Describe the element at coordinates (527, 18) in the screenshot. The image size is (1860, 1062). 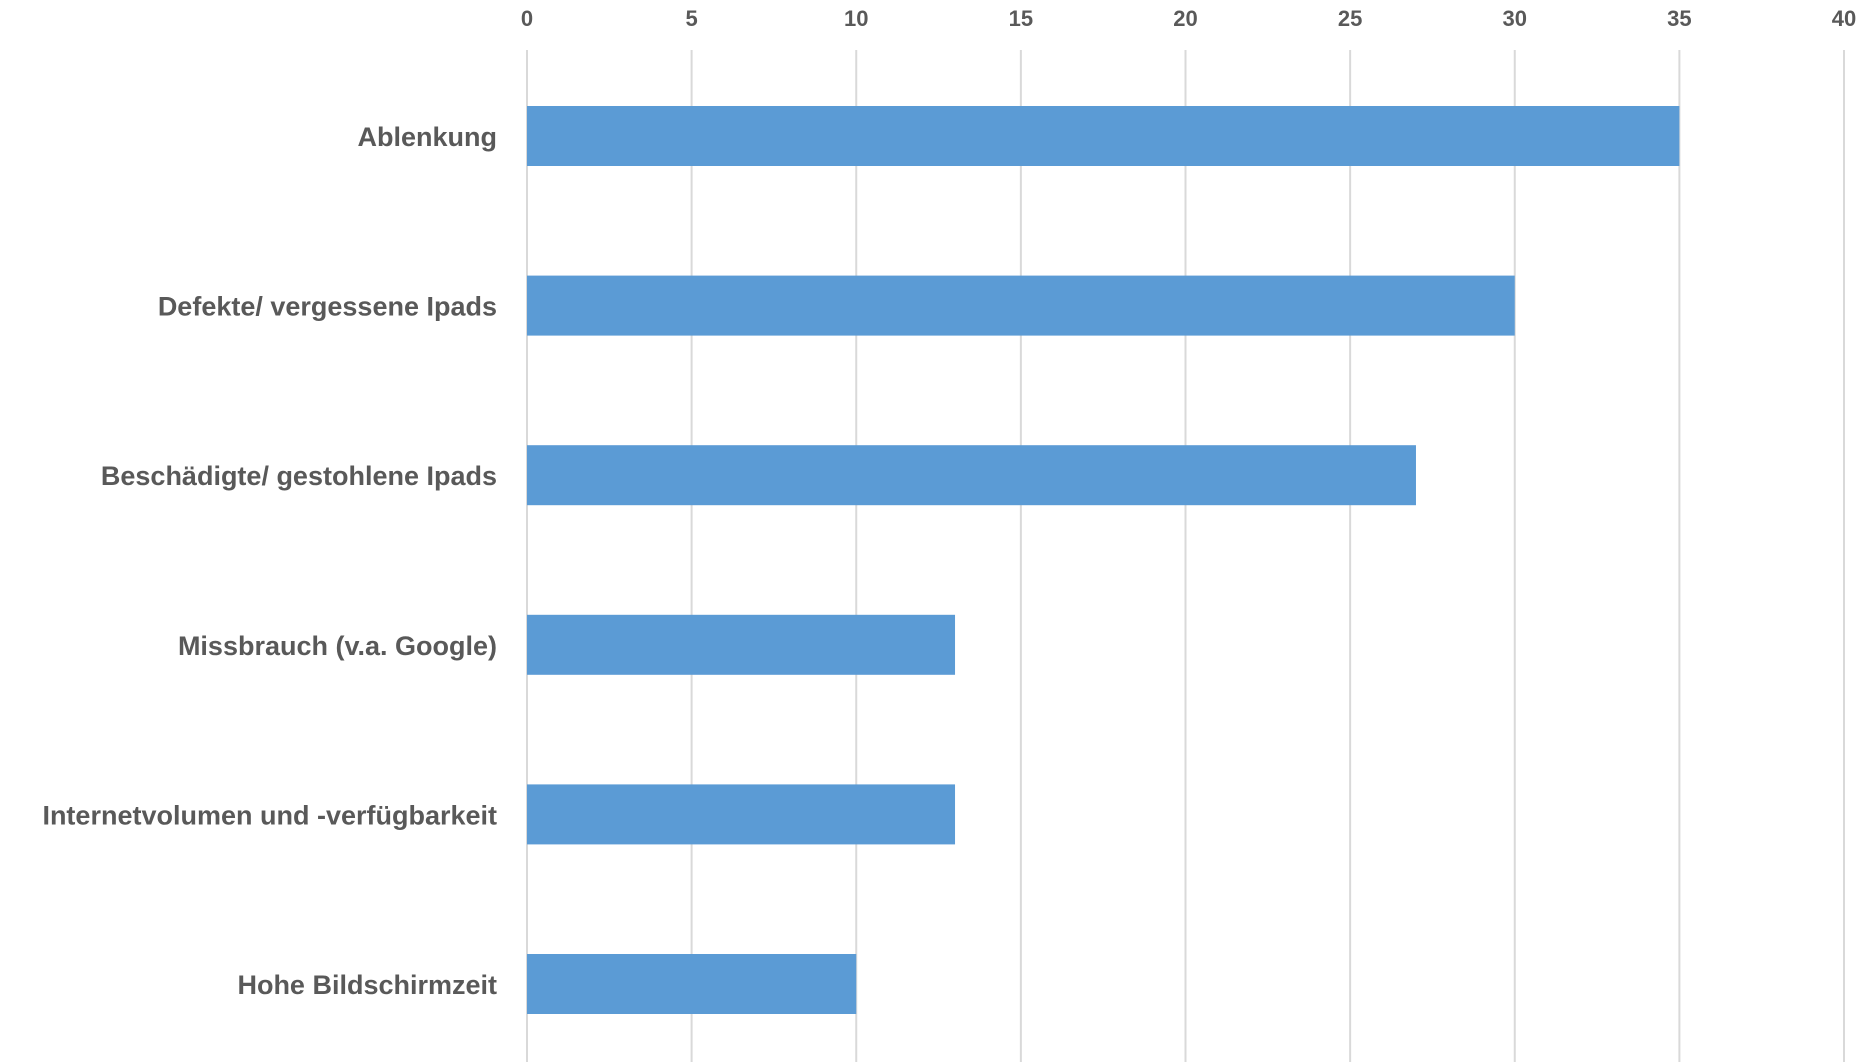
I see `x-tick-label: 0` at that location.